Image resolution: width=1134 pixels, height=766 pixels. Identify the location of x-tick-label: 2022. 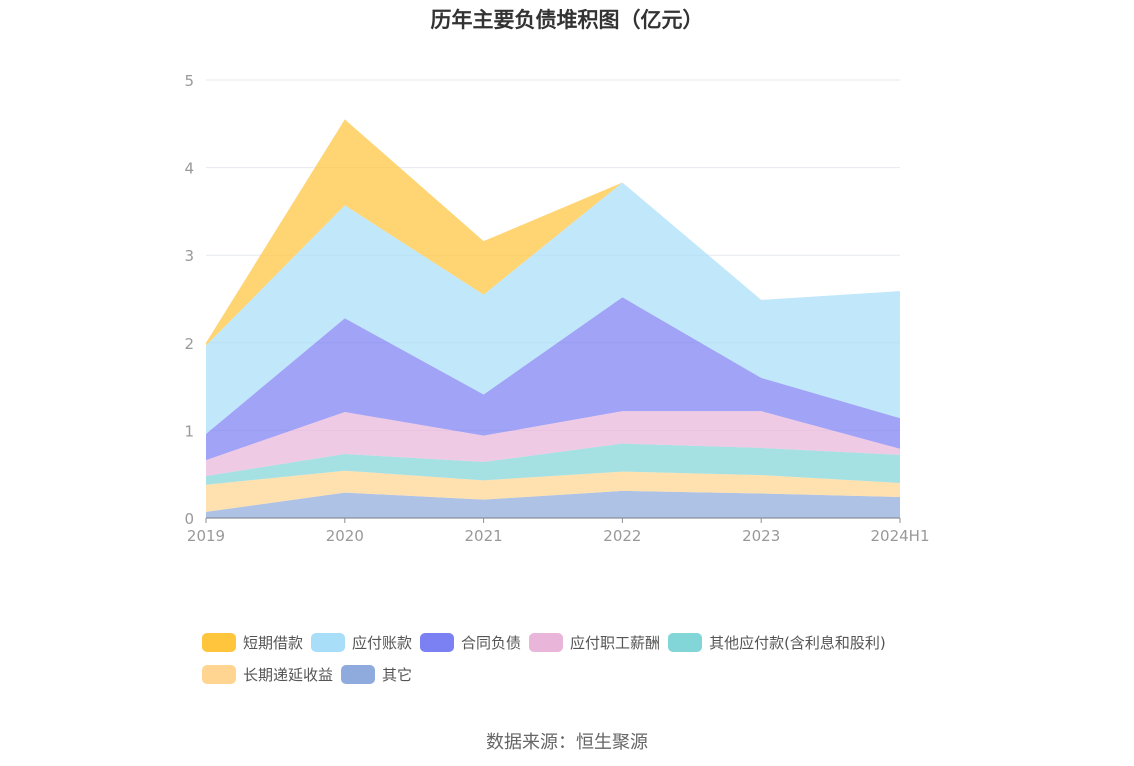
(622, 536).